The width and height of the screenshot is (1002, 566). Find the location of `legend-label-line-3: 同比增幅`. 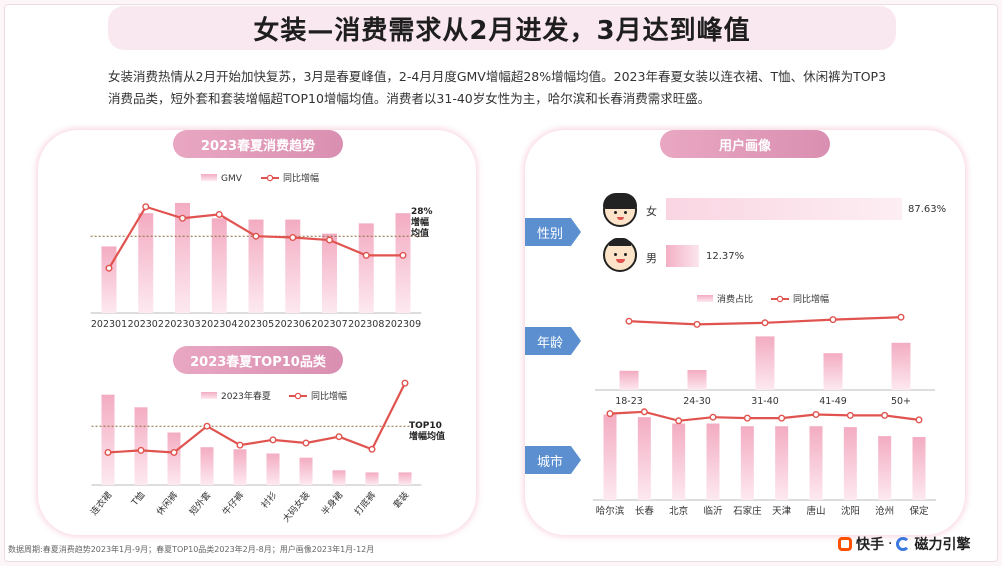

legend-label-line-3: 同比增幅 is located at coordinates (811, 299).